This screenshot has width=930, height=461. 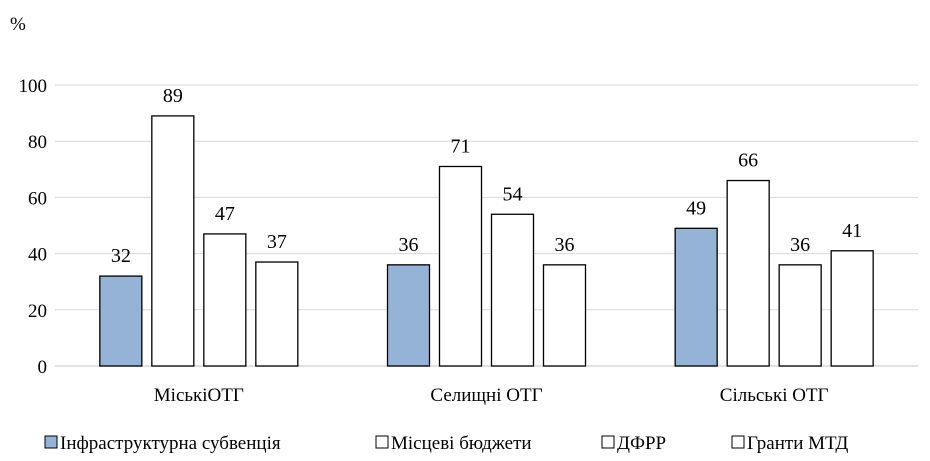 What do you see at coordinates (173, 96) in the screenshot?
I see `bar-value-label: 89` at bounding box center [173, 96].